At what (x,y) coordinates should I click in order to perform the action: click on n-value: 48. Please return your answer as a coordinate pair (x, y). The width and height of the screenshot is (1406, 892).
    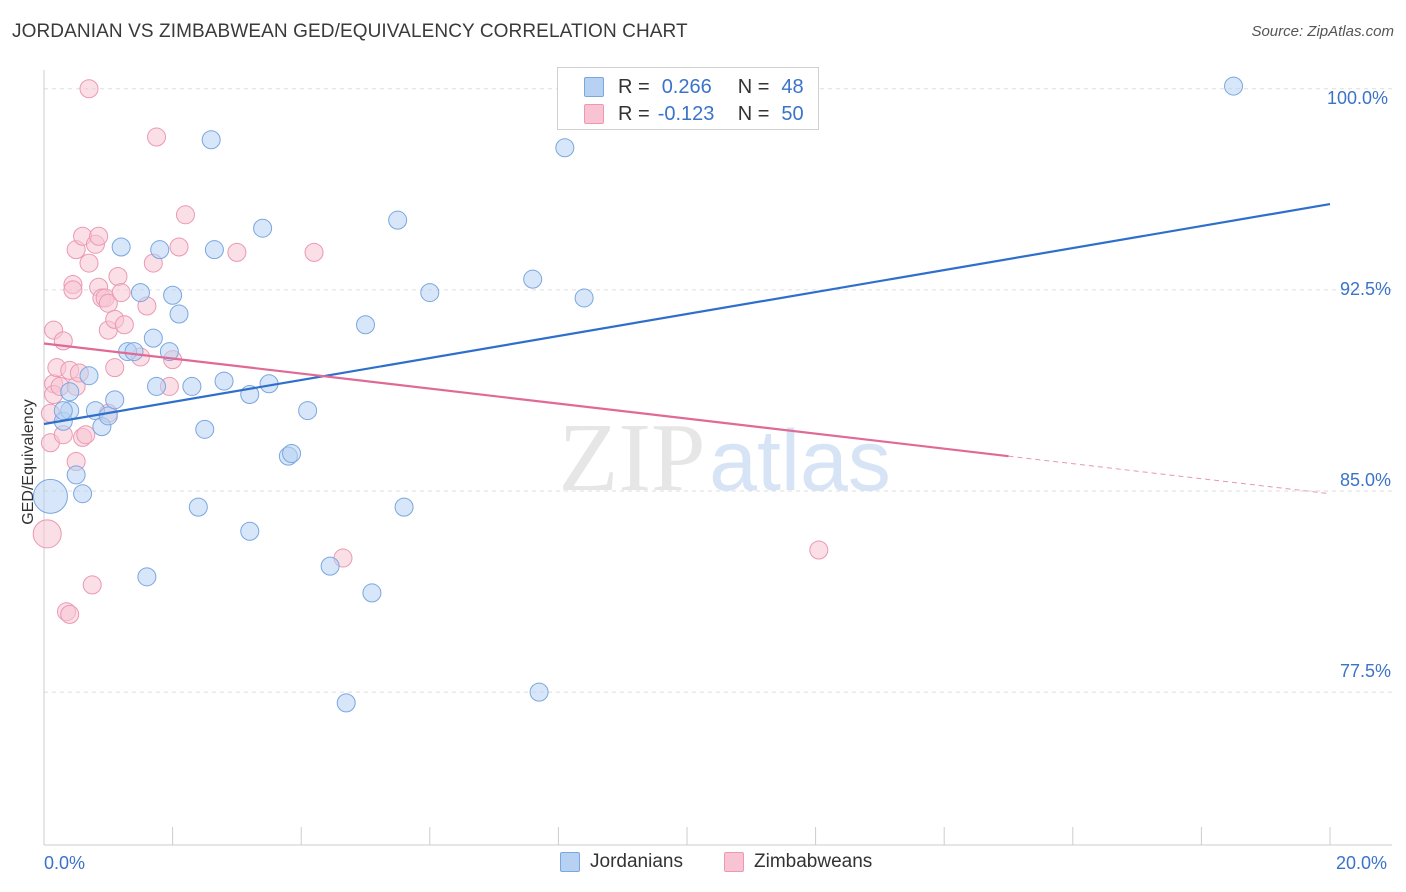
    Looking at the image, I should click on (792, 86).